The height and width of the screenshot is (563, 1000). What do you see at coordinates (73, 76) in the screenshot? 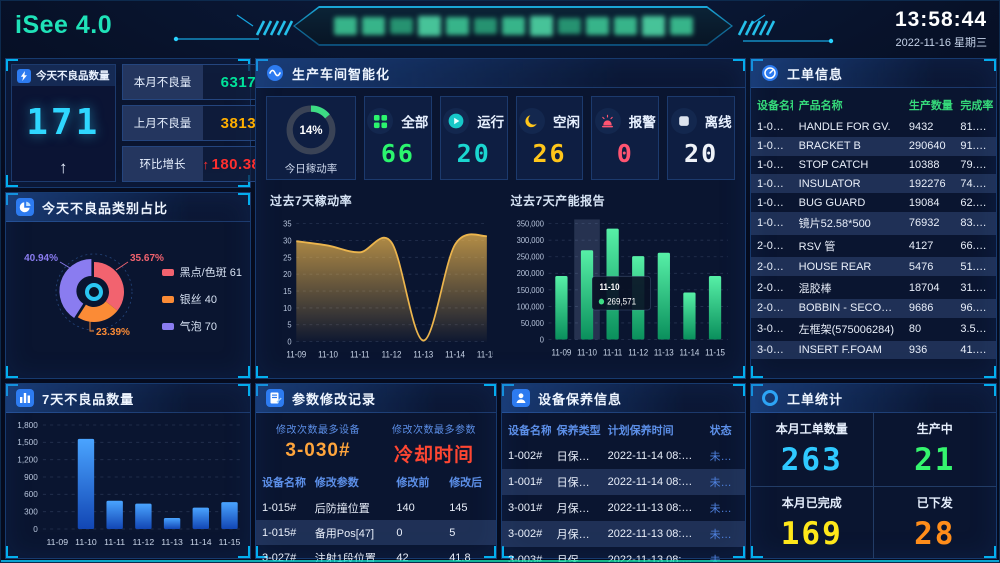
I see `panel-title: 今天不良品数量` at bounding box center [73, 76].